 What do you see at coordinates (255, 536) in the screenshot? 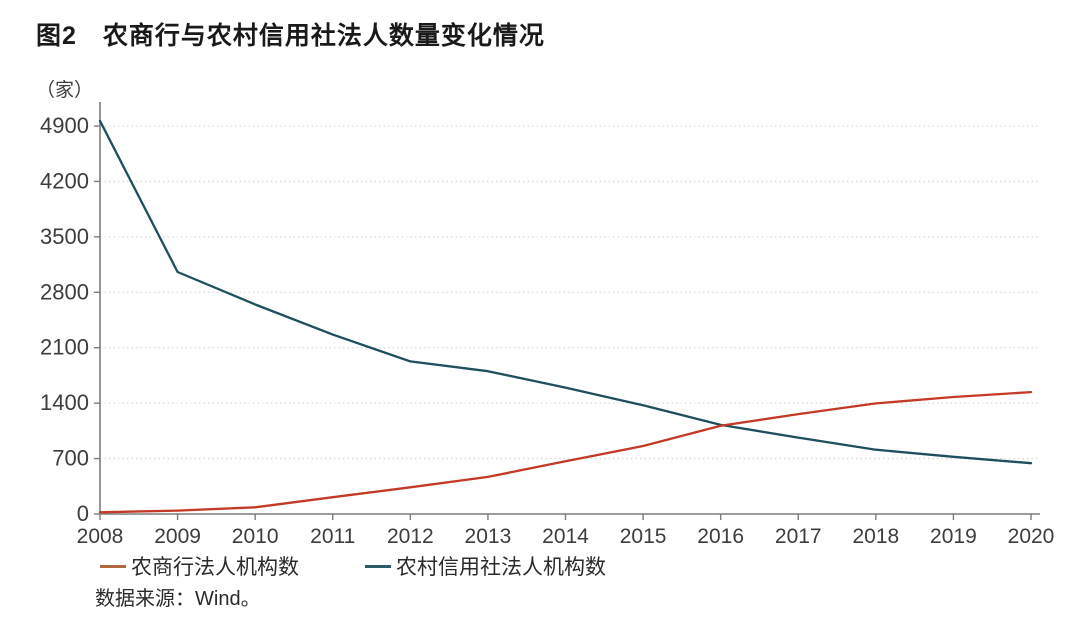
I see `x-tick-label: 2010` at bounding box center [255, 536].